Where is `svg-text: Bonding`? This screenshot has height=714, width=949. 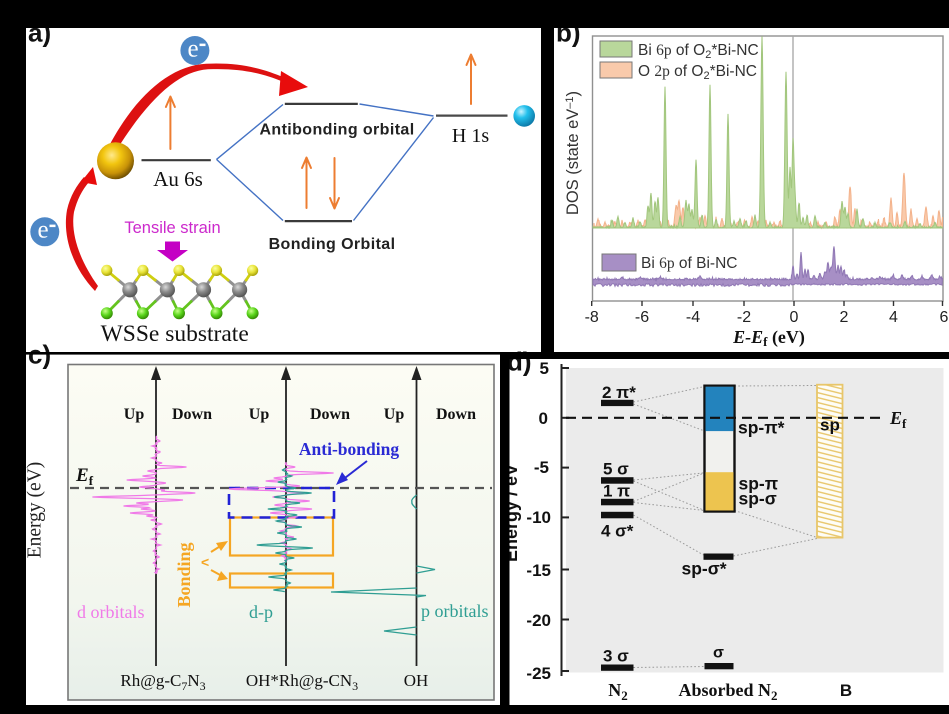
svg-text: Bonding is located at coordinates (184, 574).